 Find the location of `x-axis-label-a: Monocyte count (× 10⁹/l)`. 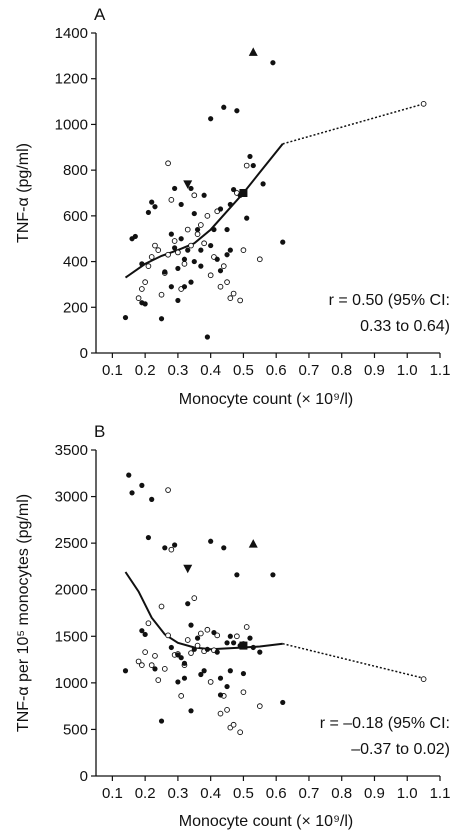

x-axis-label-a: Monocyte count (× 10⁹/l) is located at coordinates (266, 399).